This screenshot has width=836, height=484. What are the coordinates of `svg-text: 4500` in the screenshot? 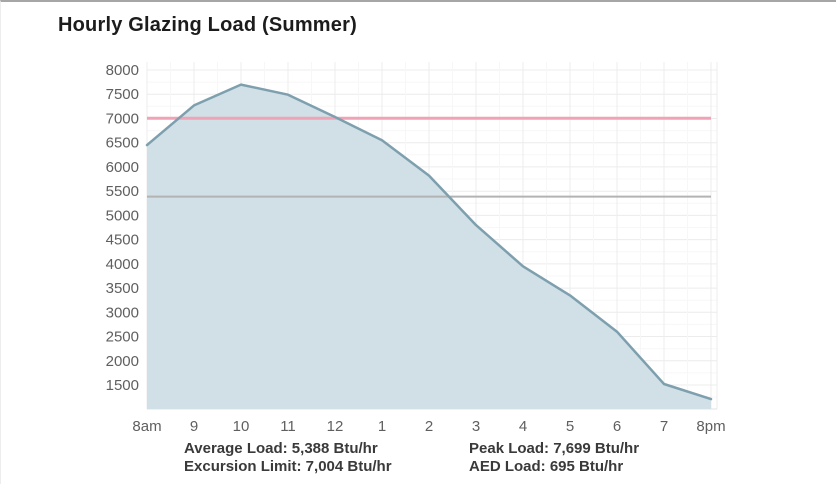 It's located at (122, 240).